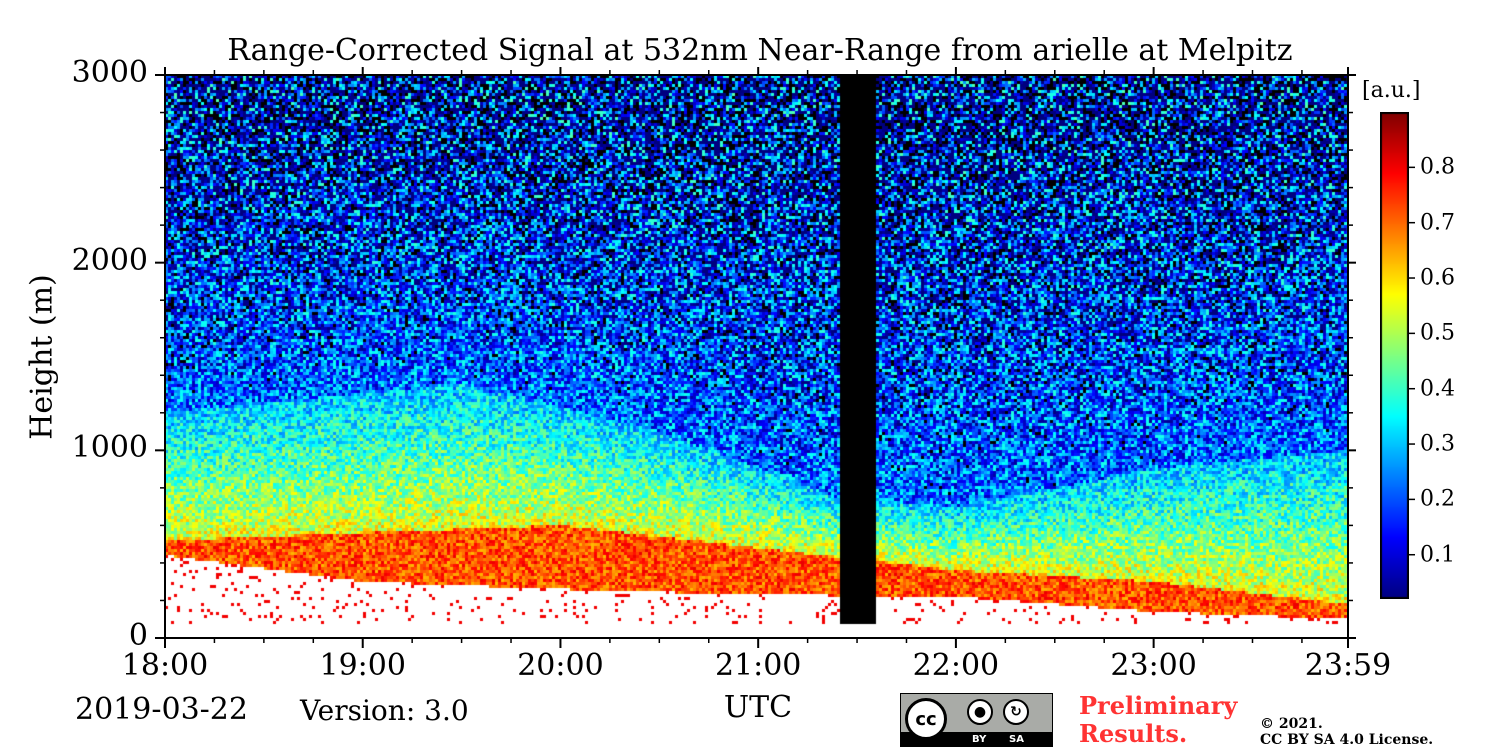 This screenshot has width=1500, height=750. What do you see at coordinates (384, 710) in the screenshot?
I see `version-label: Version: 3.0` at bounding box center [384, 710].